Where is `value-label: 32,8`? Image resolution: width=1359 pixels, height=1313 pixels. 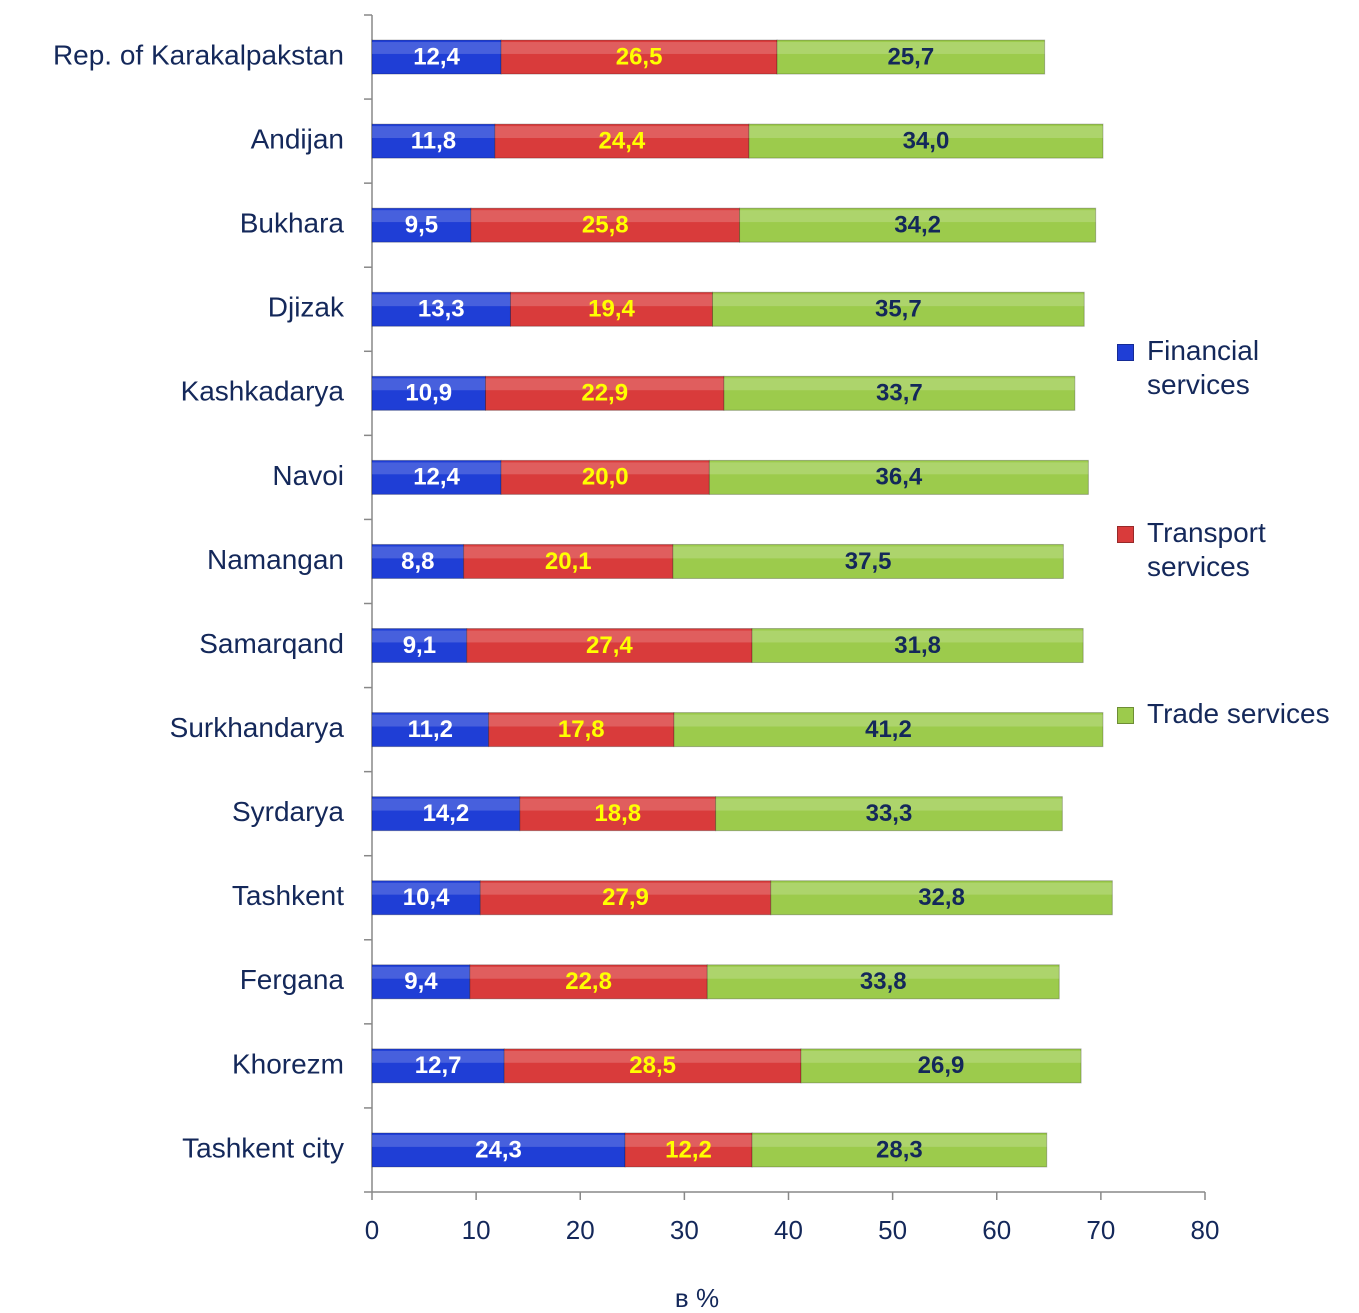
value-label: 32,8 is located at coordinates (941, 897).